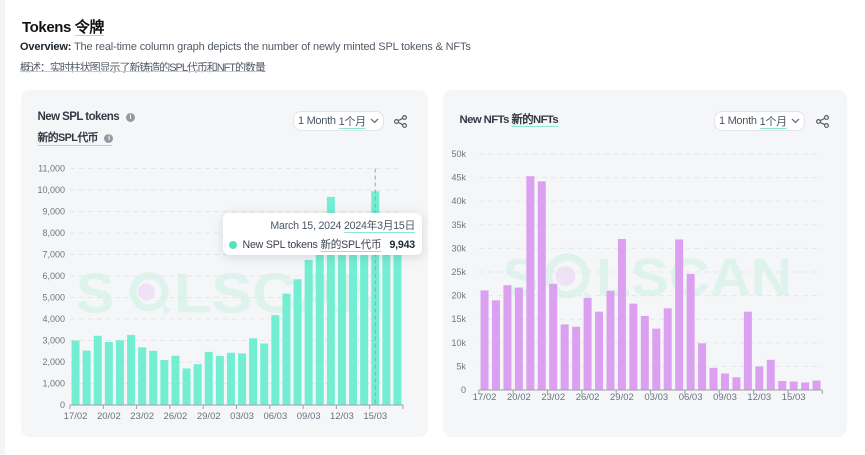 This screenshot has height=455, width=865. What do you see at coordinates (53, 362) in the screenshot?
I see `svg-text: 2,000` at bounding box center [53, 362].